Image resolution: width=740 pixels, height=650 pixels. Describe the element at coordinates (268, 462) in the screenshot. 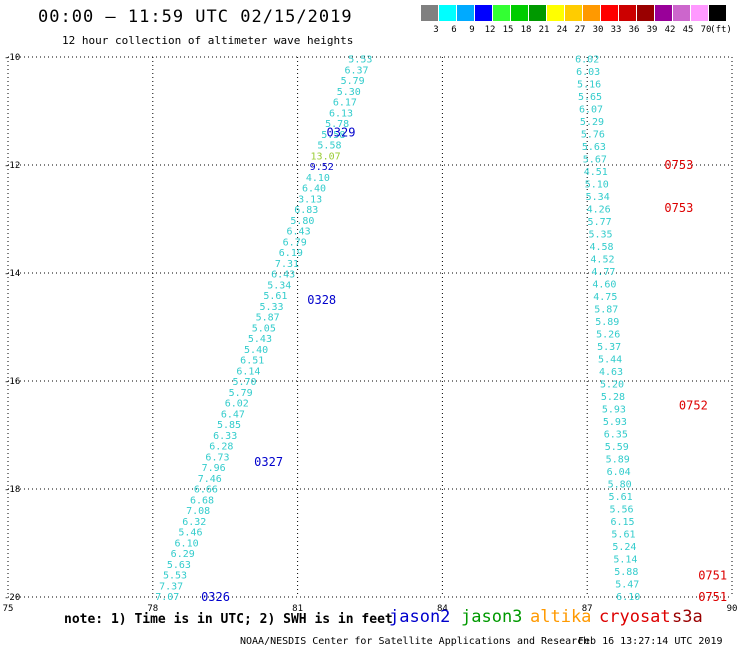

I see `pass-label: 0327` at that location.